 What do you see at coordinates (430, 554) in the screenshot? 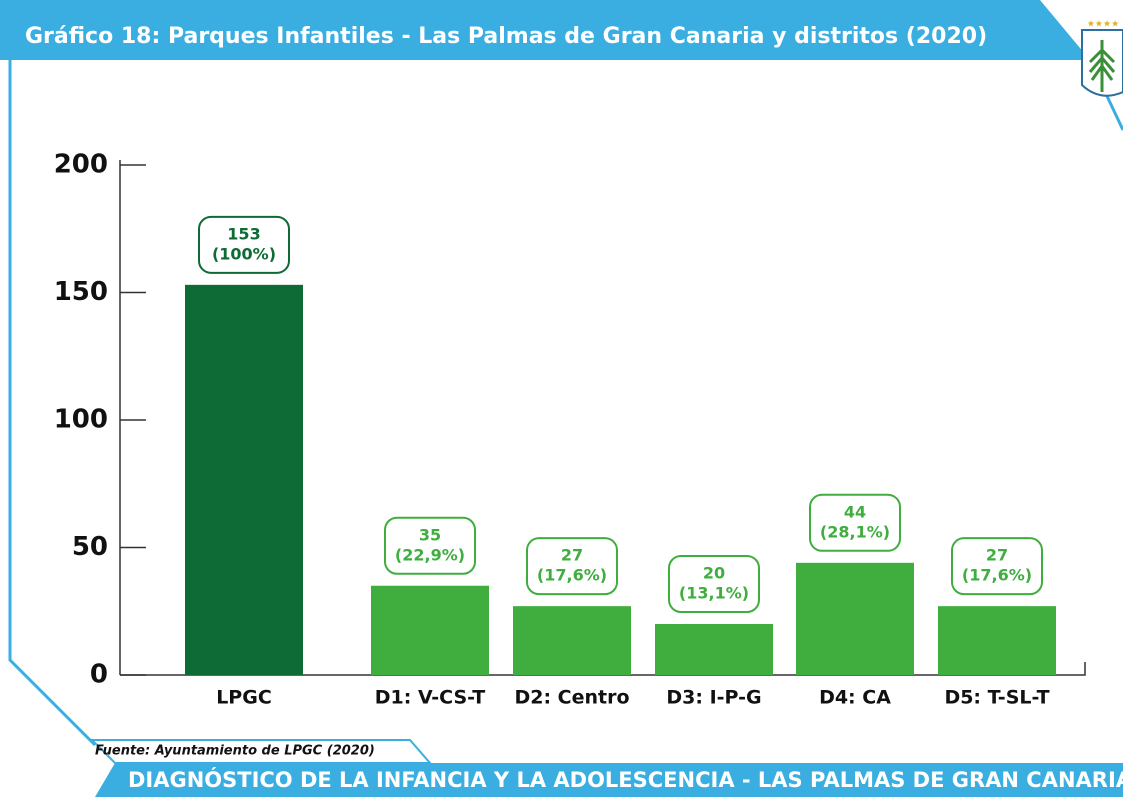
I see `value-label: (22,9%)` at bounding box center [430, 554].